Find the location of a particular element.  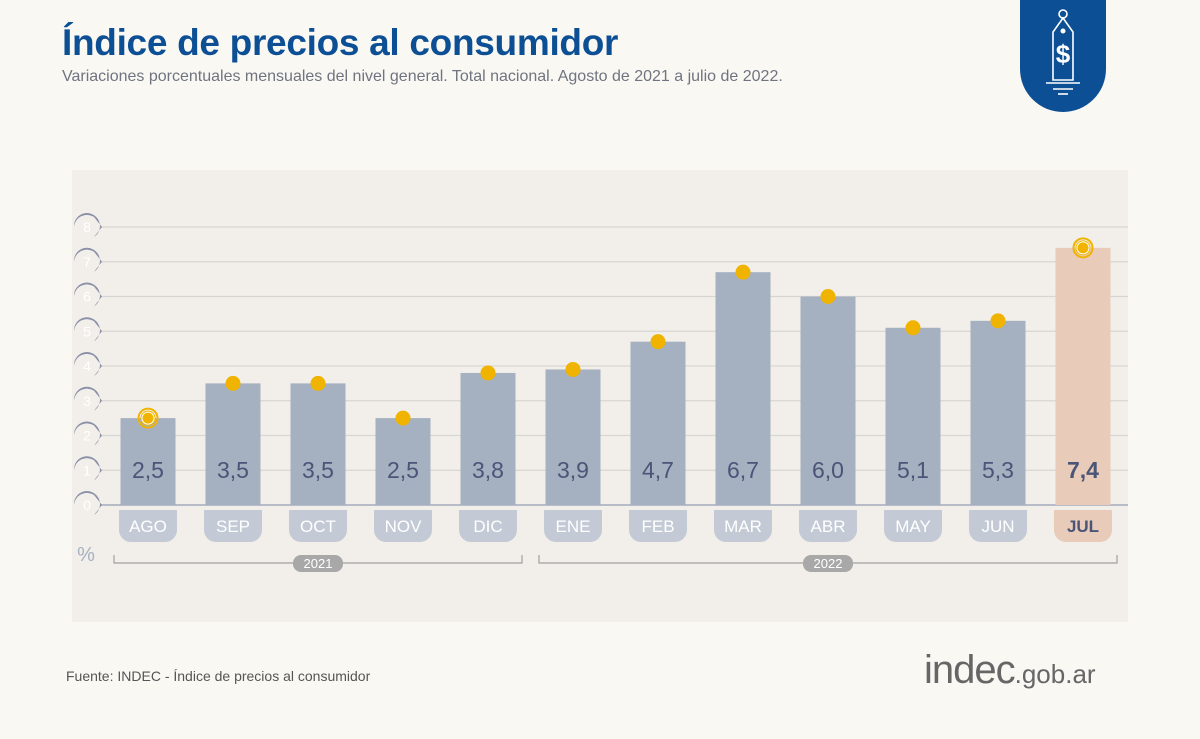

bar-mar is located at coordinates (743, 388).